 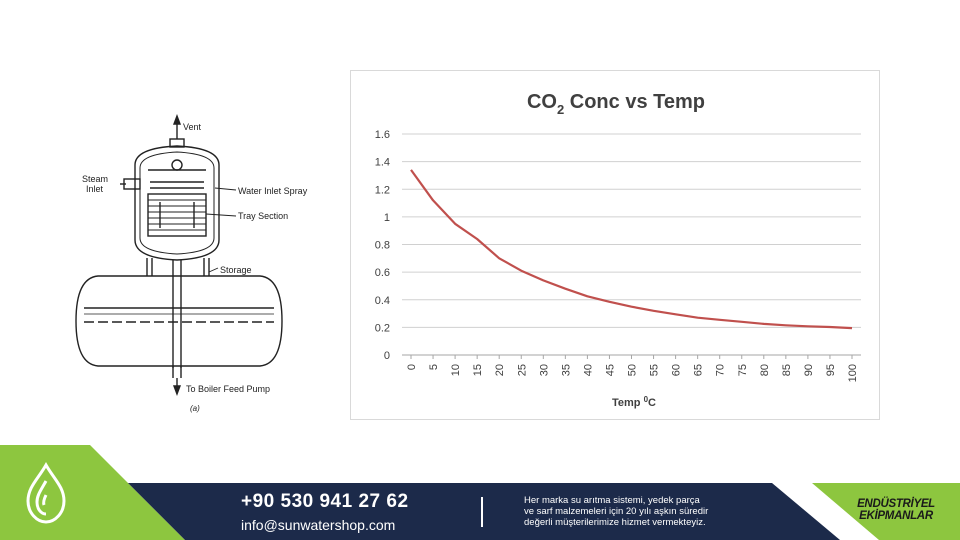 What do you see at coordinates (896, 504) in the screenshot?
I see `brand-line-1: ENDÜSTRİYEL` at bounding box center [896, 504].